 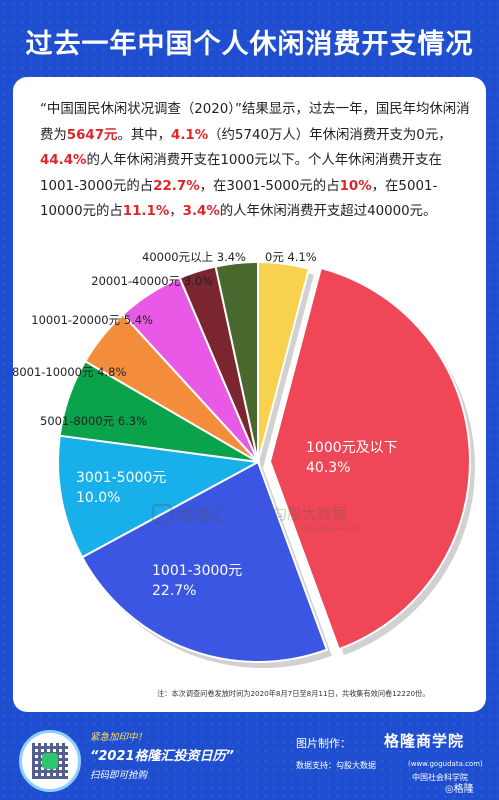 I want to click on weibo-name: 格隆, so click(x=463, y=789).